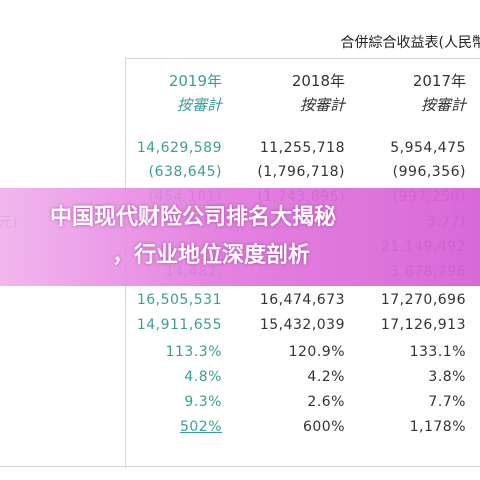 Image resolution: width=480 pixels, height=480 pixels. I want to click on table-cell: 4.8%, so click(203, 377).